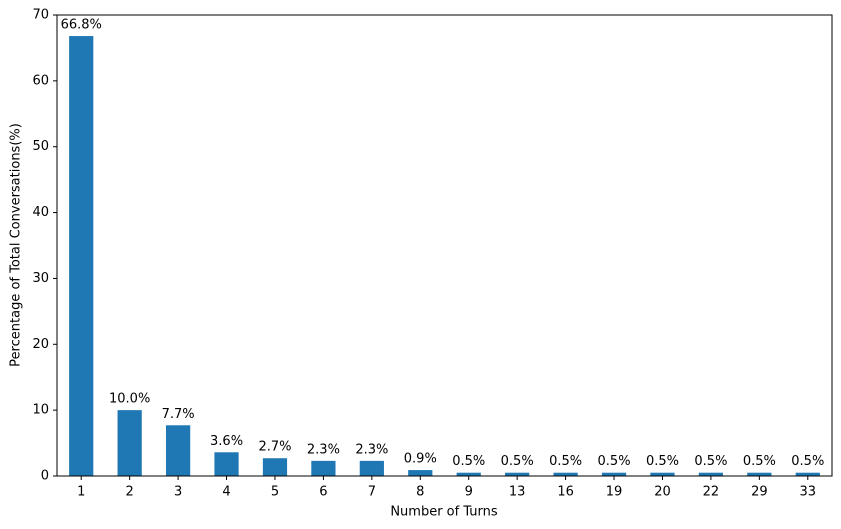  Describe the element at coordinates (759, 492) in the screenshot. I see `x-tick-label: 29` at that location.